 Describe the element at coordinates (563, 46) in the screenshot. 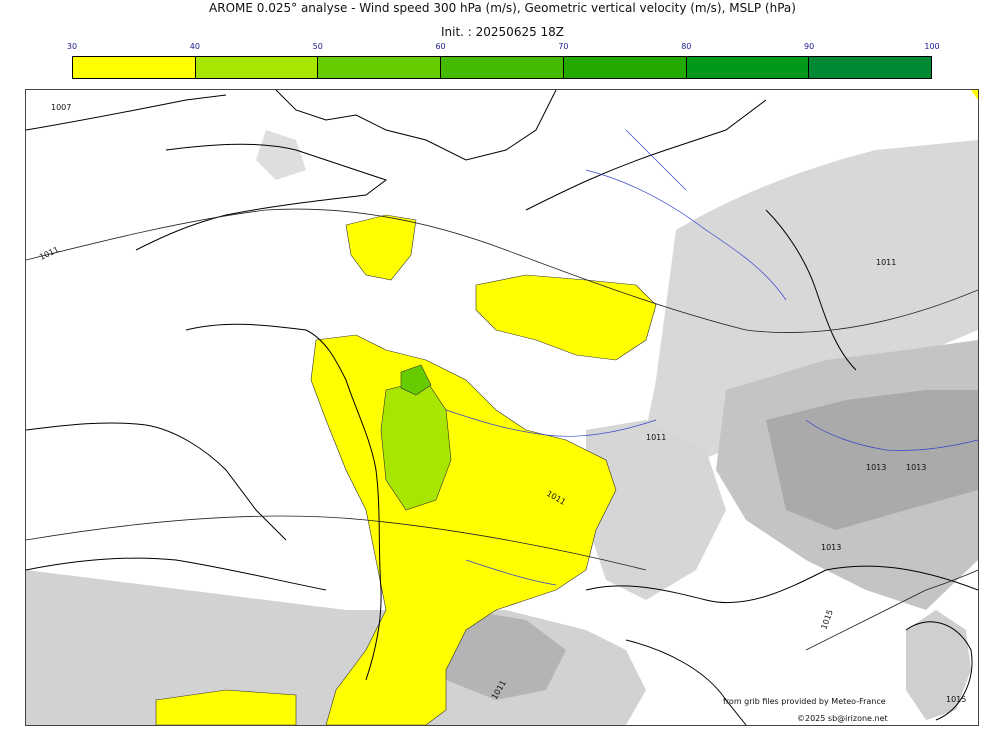

I see `colorbar-tick: 70` at that location.